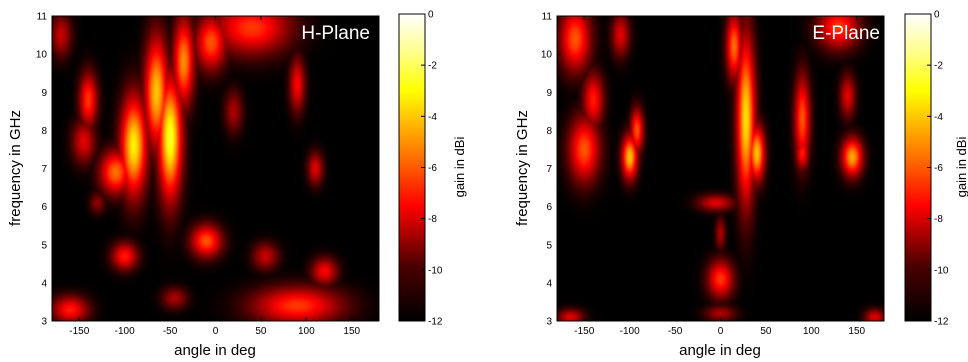 The image size is (968, 362). What do you see at coordinates (720, 350) in the screenshot?
I see `e-plane-x-label: angle in deg` at bounding box center [720, 350].